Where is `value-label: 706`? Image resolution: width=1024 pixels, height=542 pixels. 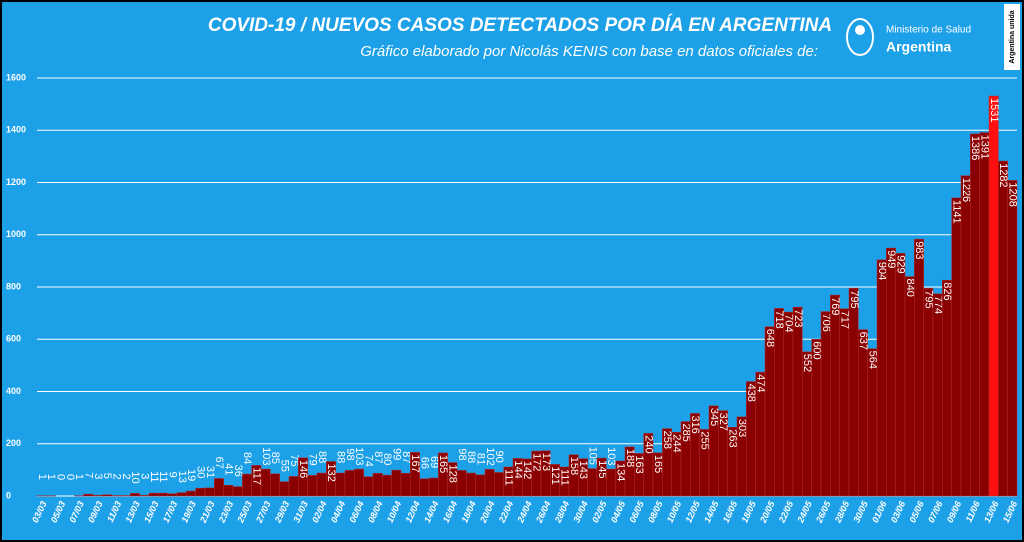
value-label: 706 is located at coordinates (826, 323).